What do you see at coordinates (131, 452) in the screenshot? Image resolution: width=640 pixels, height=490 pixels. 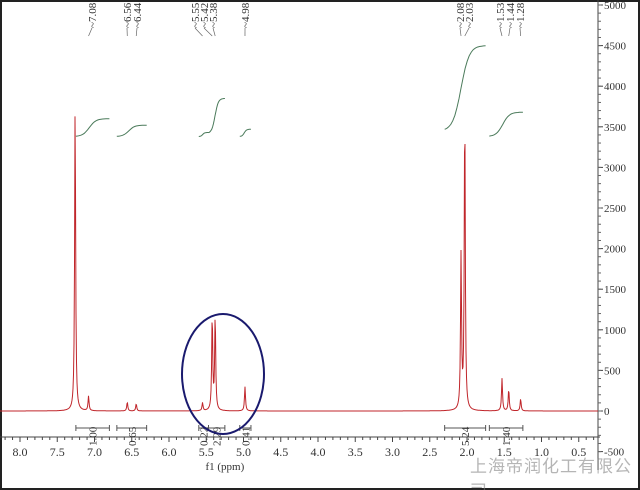 I see `x-tick-label: 6.5` at bounding box center [131, 452].